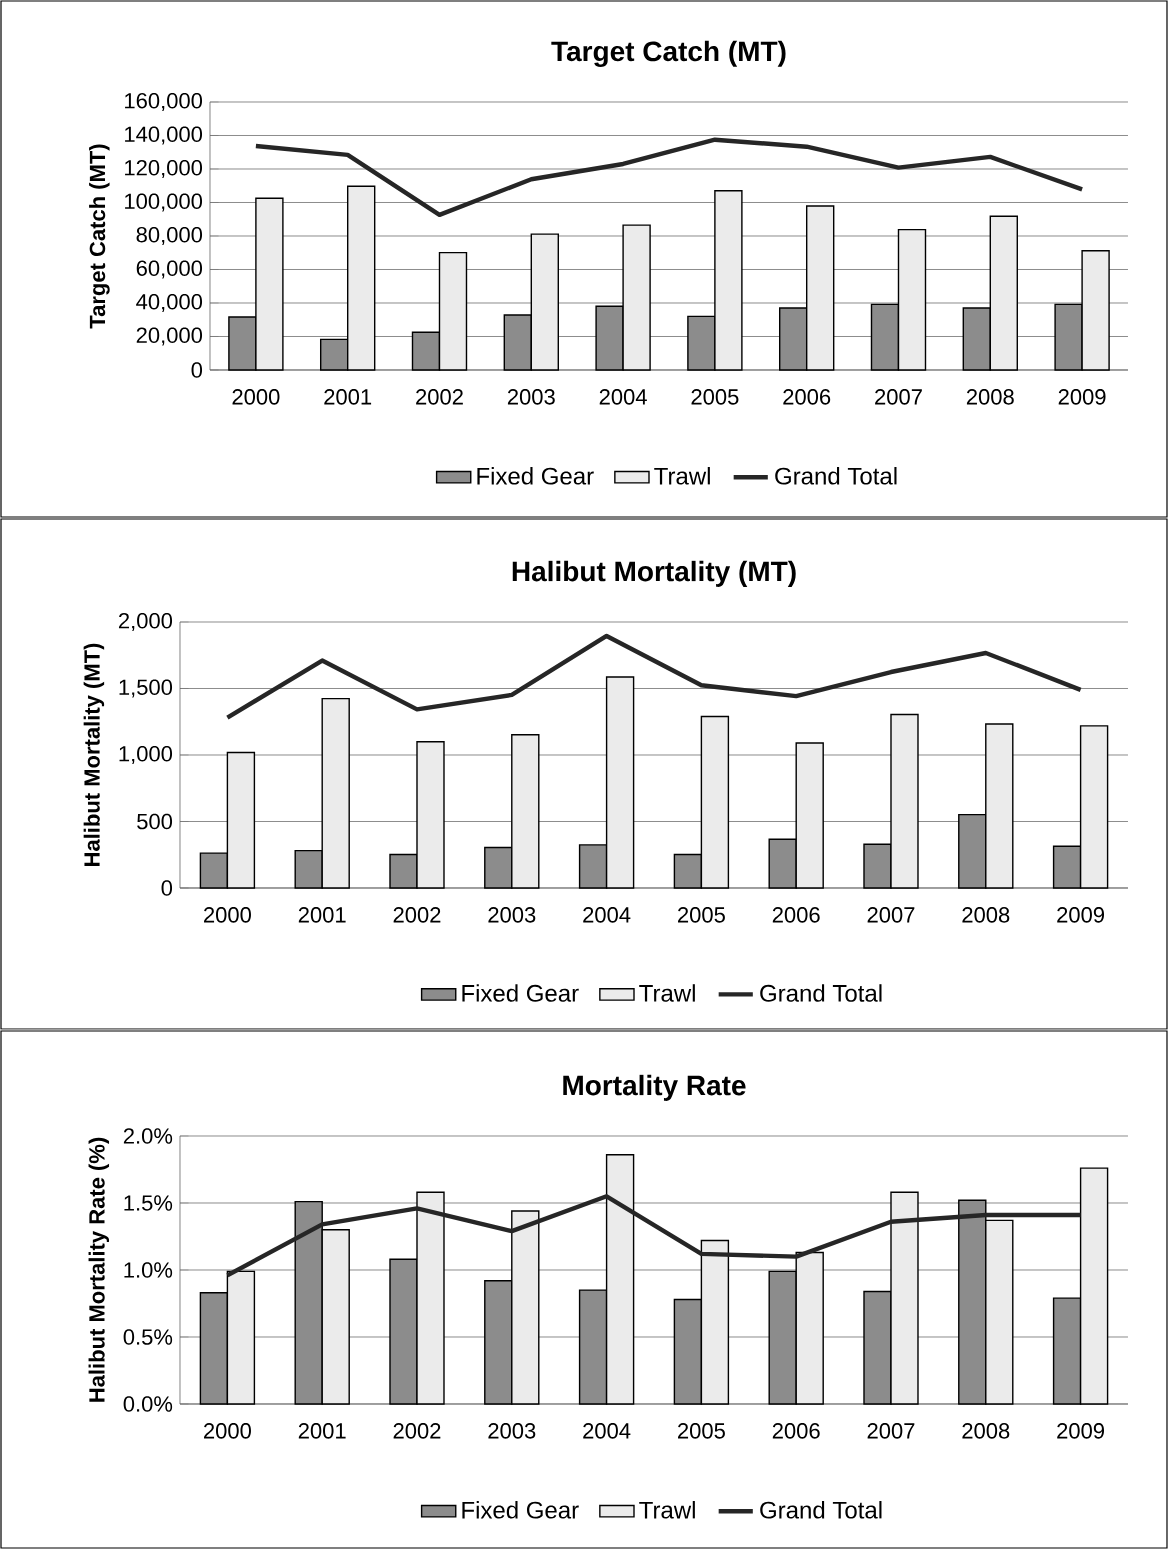  Describe the element at coordinates (99, 1269) in the screenshot. I see `y-axis-title: Halibut Mortality Rate (%)` at that location.